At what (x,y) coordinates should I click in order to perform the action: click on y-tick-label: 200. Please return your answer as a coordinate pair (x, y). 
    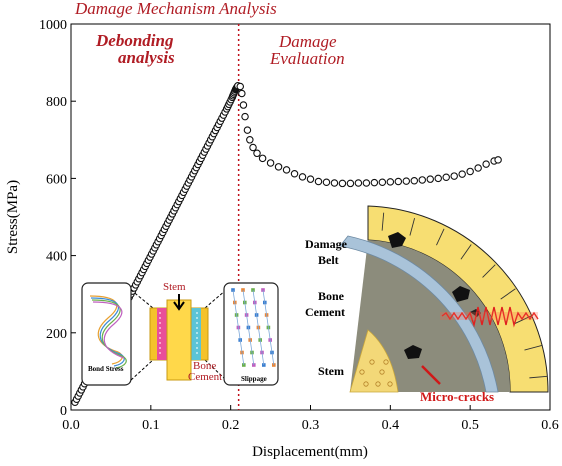
    Looking at the image, I should click on (56, 334).